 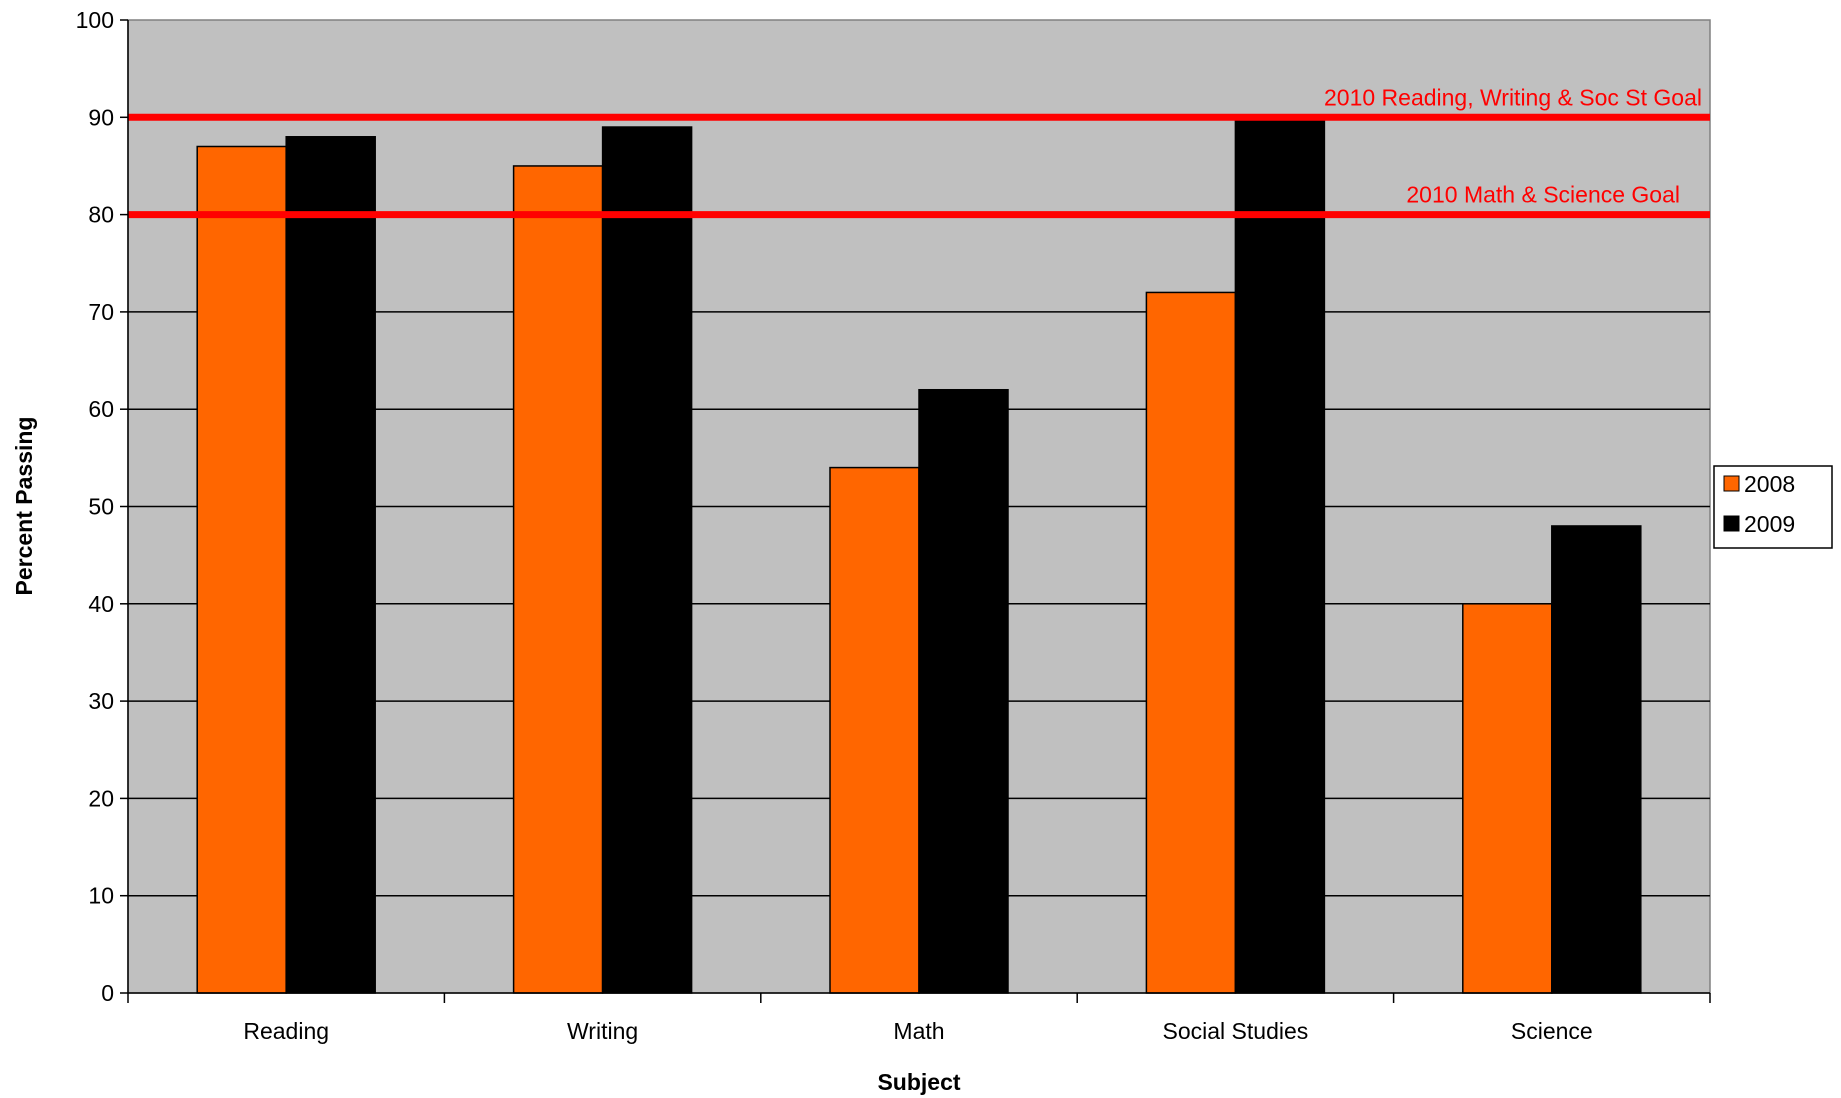 I want to click on legend-label: 2008, so click(x=1769, y=484).